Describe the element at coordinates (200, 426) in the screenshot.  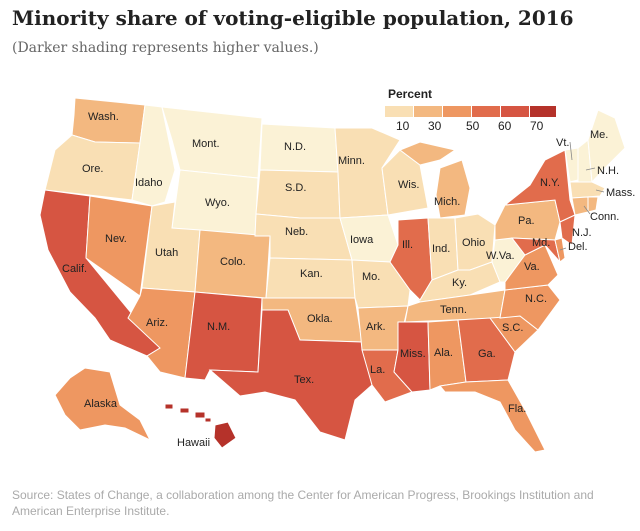
I see `state-hawaii` at that location.